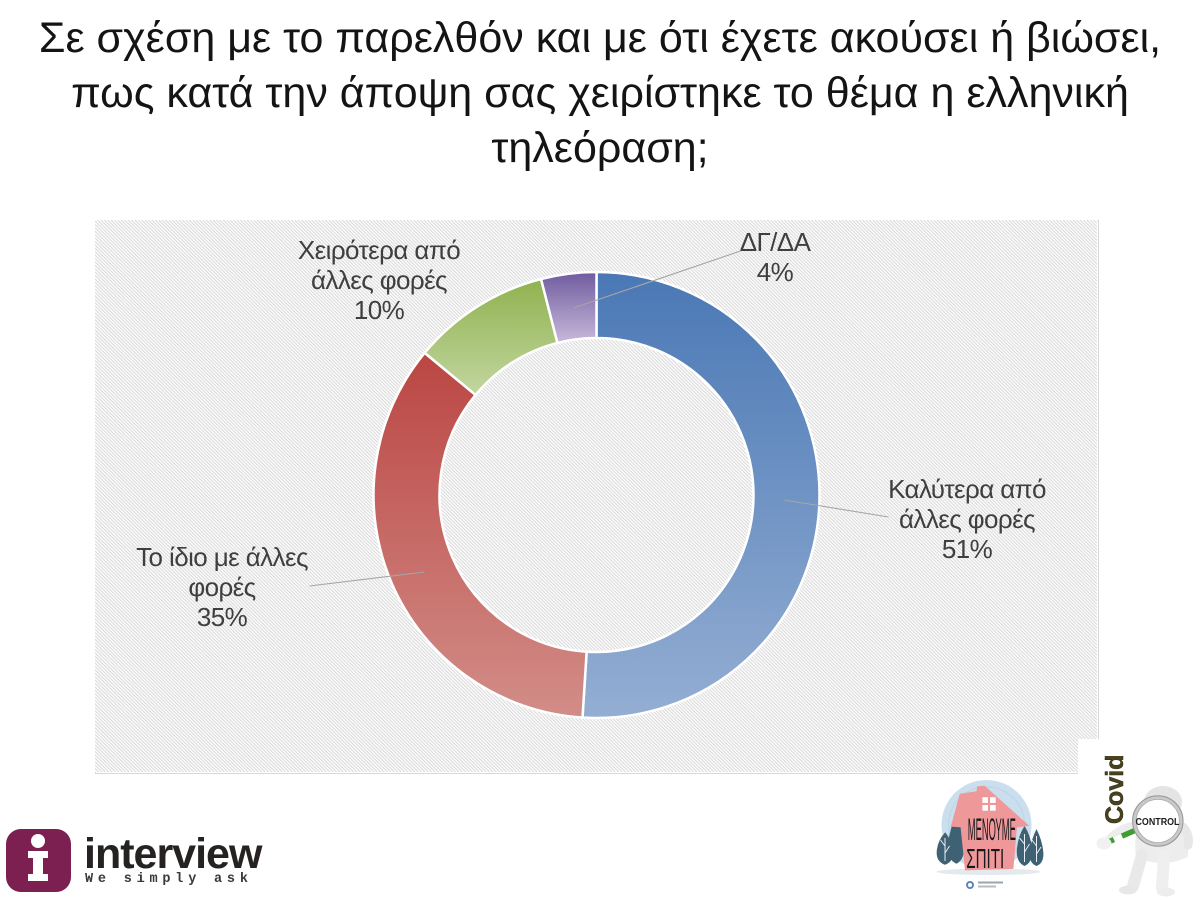 Image resolution: width=1200 pixels, height=900 pixels. What do you see at coordinates (992, 829) in the screenshot?
I see `svg-text: ΜΕΝΟΥΜΕ` at bounding box center [992, 829].